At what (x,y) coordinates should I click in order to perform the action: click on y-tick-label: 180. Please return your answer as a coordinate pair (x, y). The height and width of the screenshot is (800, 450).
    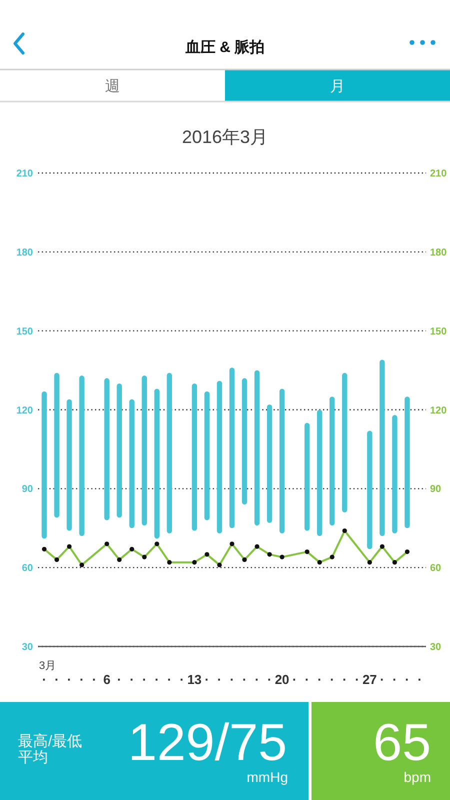
    Looking at the image, I should click on (25, 252).